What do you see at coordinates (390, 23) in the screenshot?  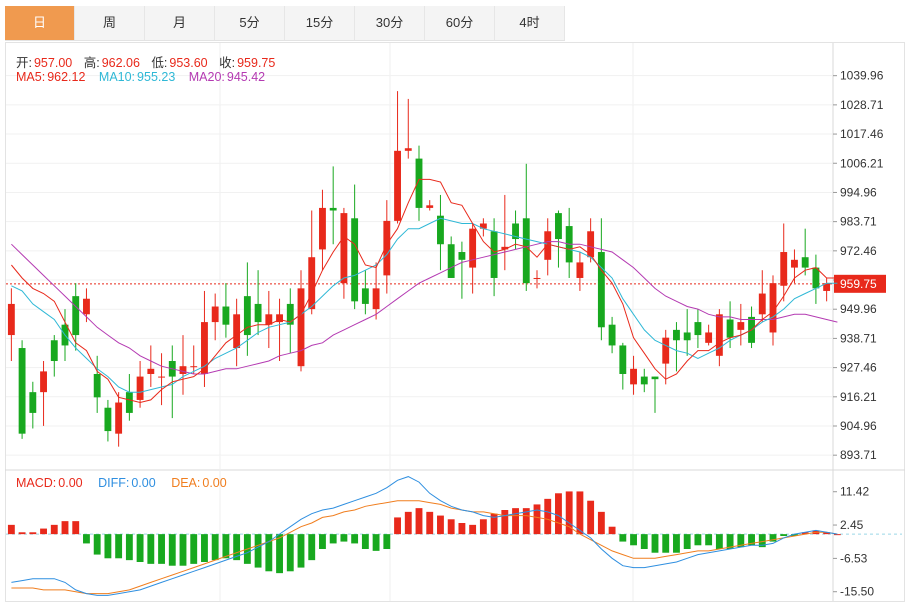 I see `tab-5: 30分` at bounding box center [390, 23].